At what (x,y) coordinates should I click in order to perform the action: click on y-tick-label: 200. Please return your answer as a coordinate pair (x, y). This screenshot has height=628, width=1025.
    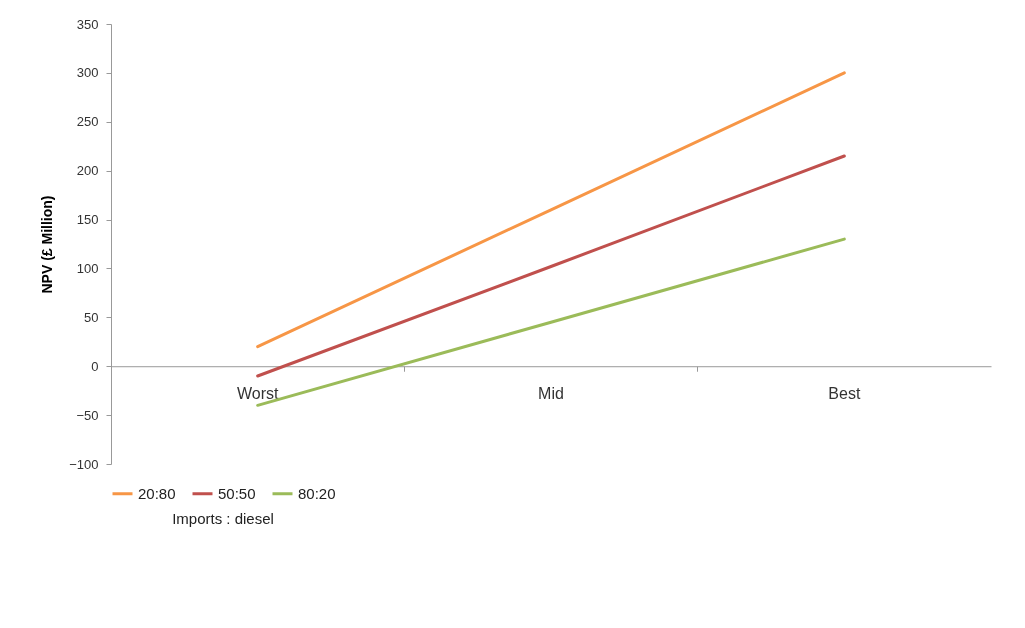
    Looking at the image, I should click on (87, 171).